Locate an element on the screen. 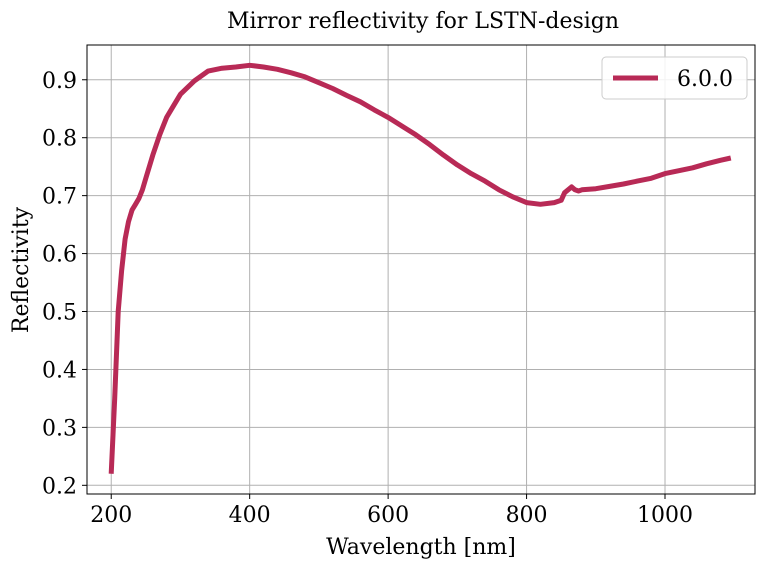 This screenshot has height=568, width=769. legend: 6.0.0 is located at coordinates (674, 78).